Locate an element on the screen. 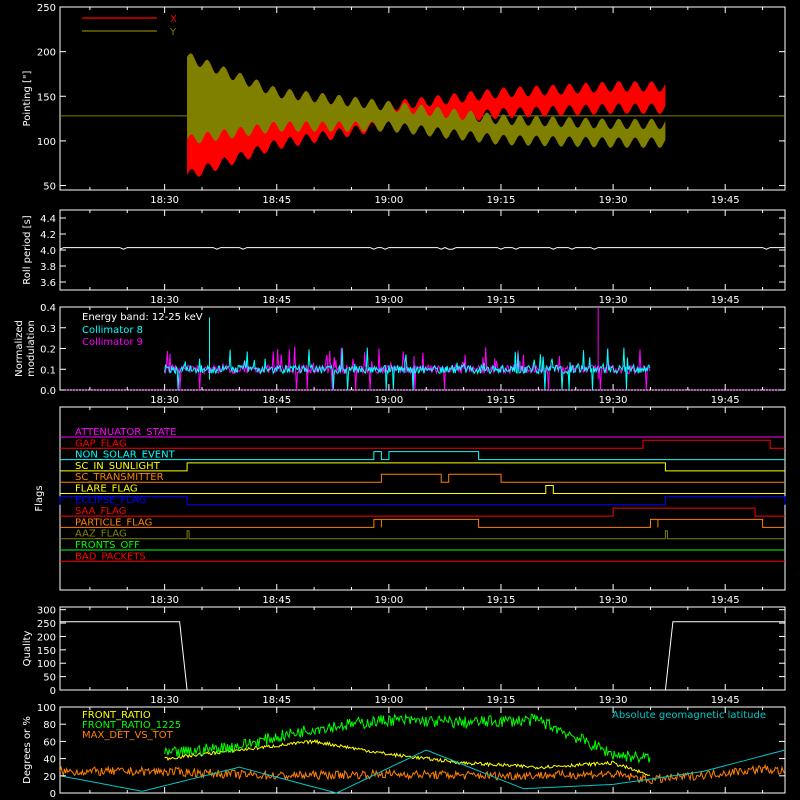  y-tick-label: 60 is located at coordinates (49, 742).